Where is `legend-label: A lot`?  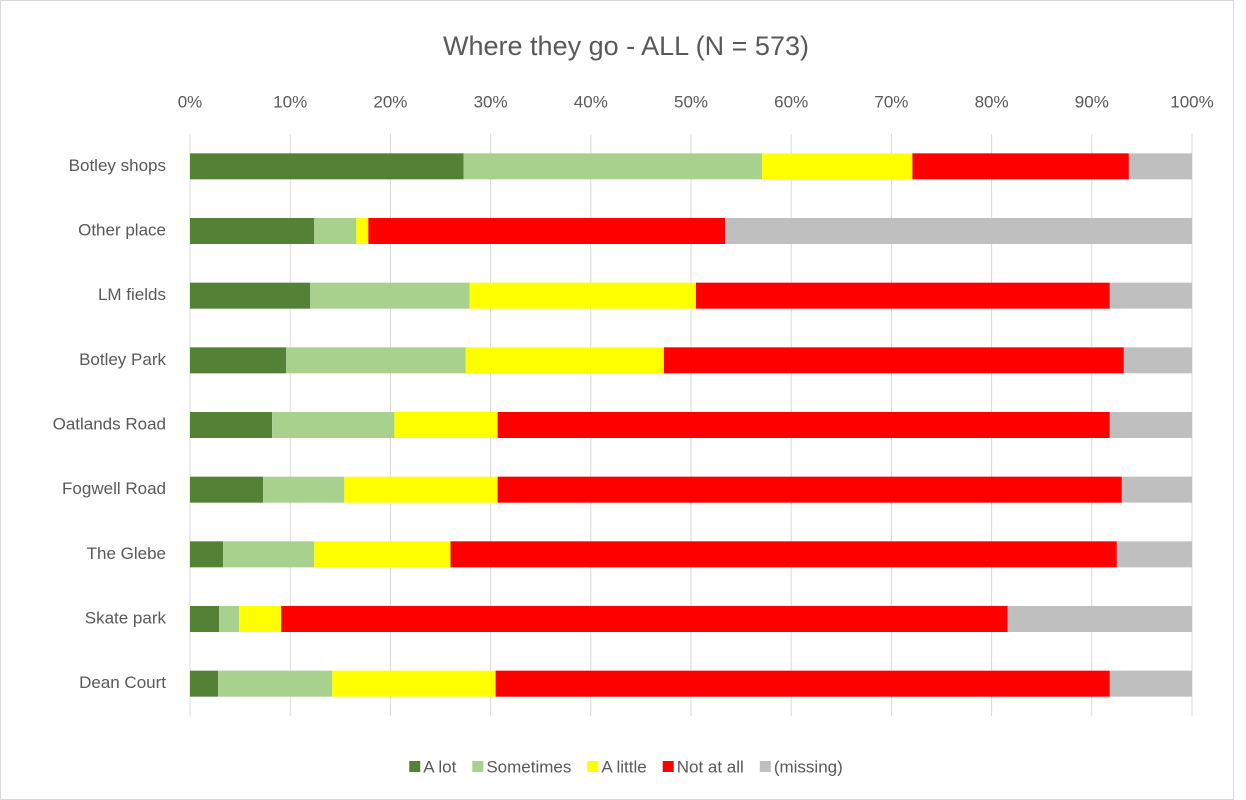
legend-label: A lot is located at coordinates (439, 766).